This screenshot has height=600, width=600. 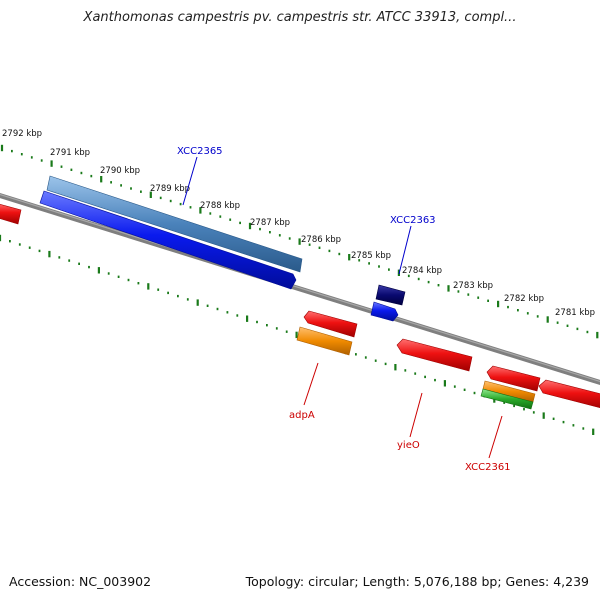 What do you see at coordinates (70, 153) in the screenshot?
I see `scale-label: 2791 kbp` at bounding box center [70, 153].